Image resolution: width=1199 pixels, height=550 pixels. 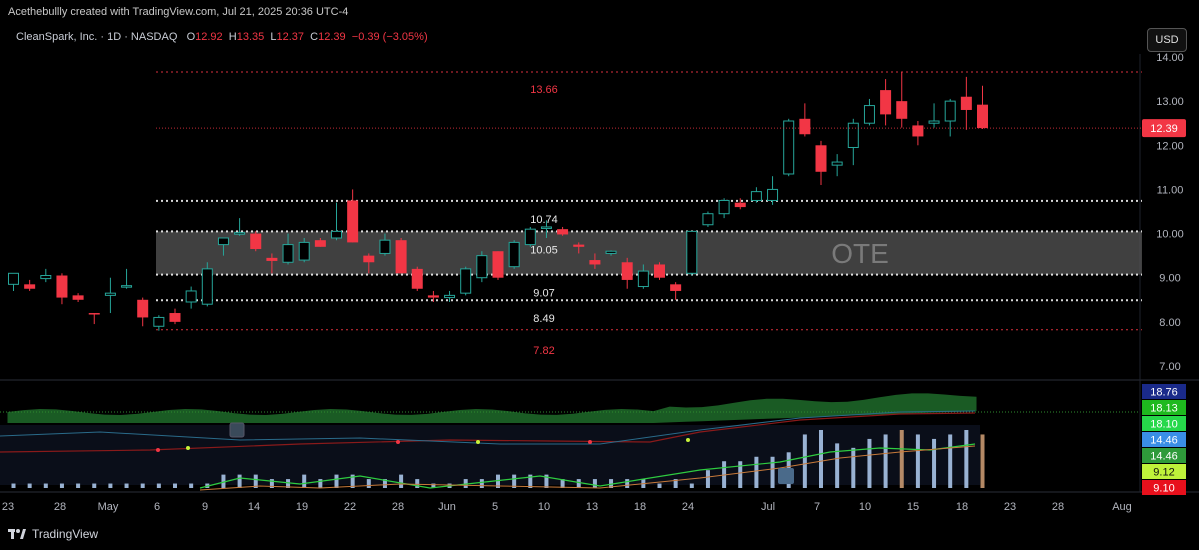 I want to click on indicator-orange-line, so click(x=587, y=468).